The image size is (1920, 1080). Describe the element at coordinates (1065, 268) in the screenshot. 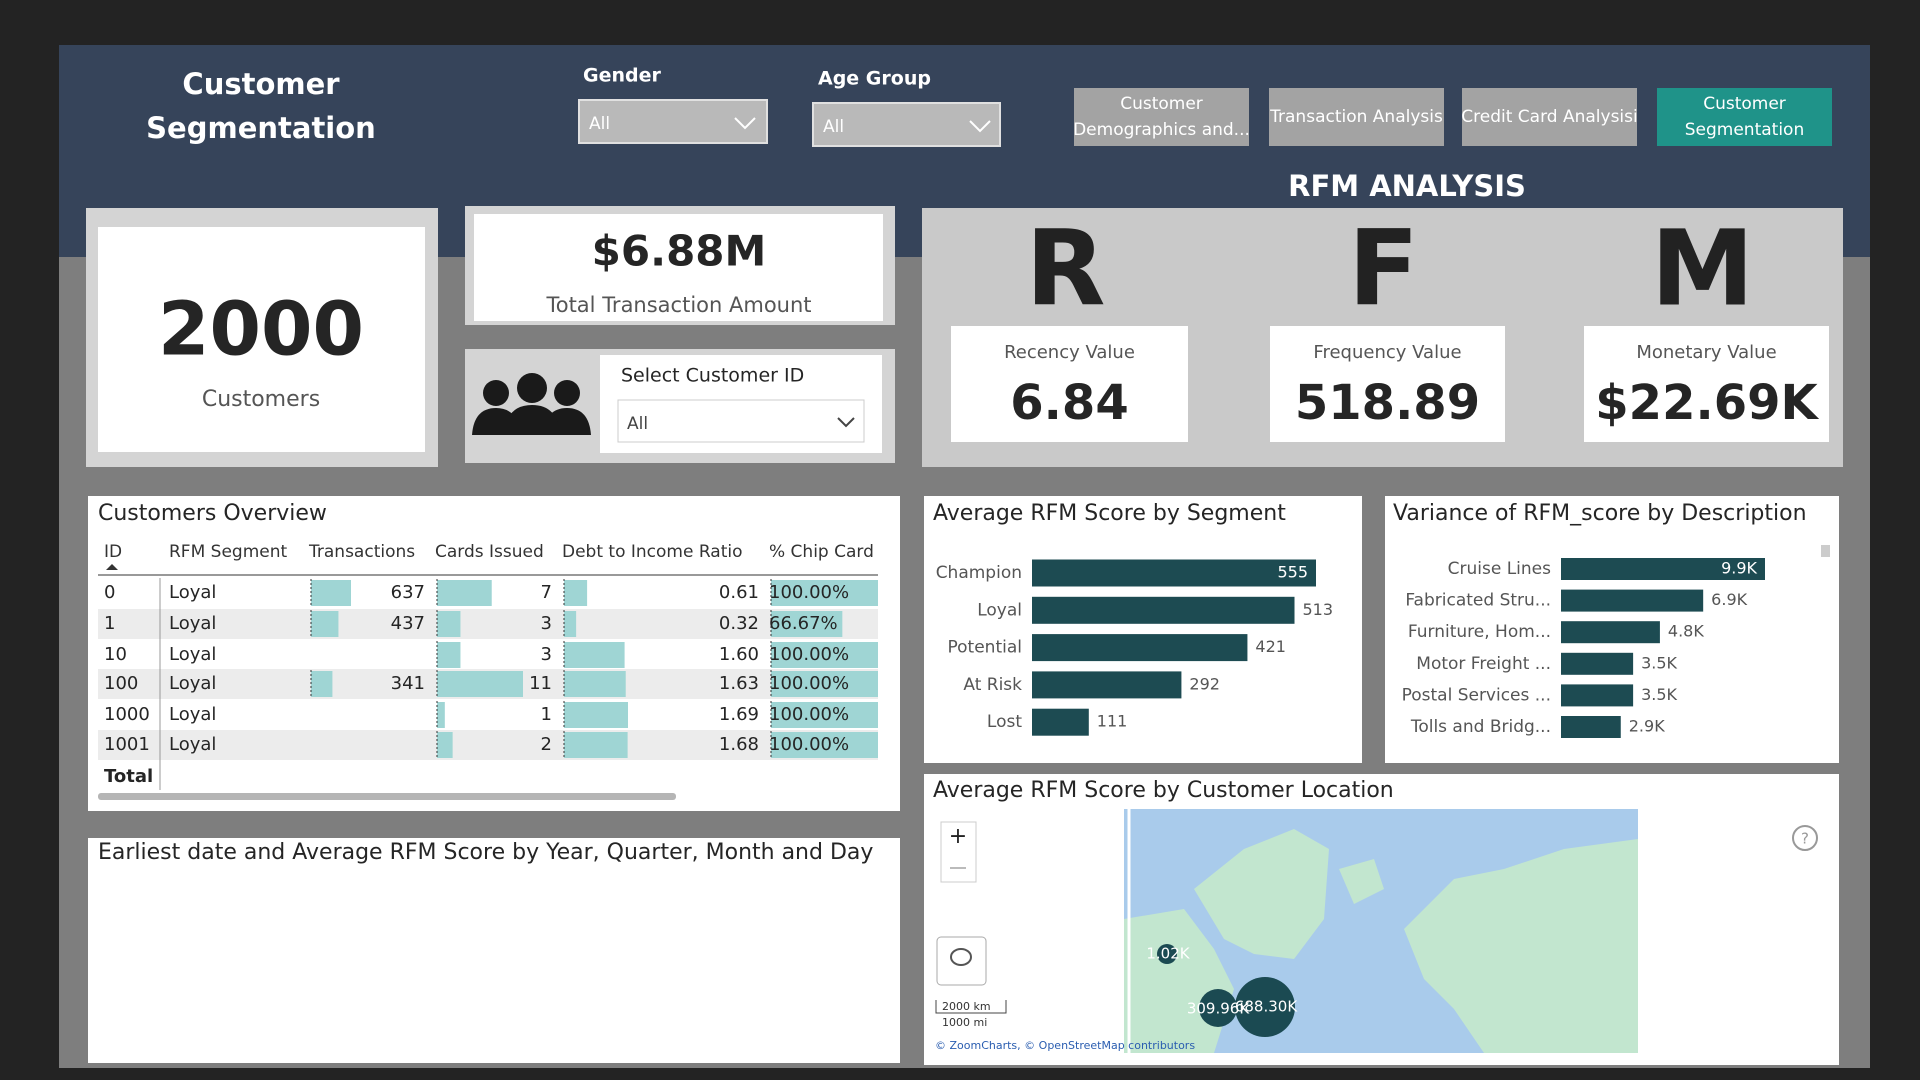

I see `rfm-letter: R` at that location.